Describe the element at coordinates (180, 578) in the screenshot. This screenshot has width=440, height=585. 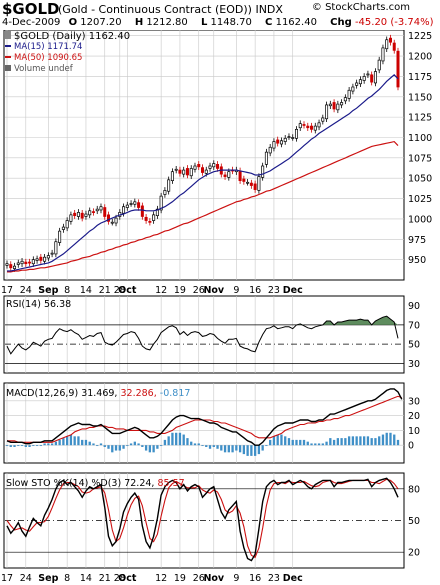
I see `date-tick-label: 19` at that location.